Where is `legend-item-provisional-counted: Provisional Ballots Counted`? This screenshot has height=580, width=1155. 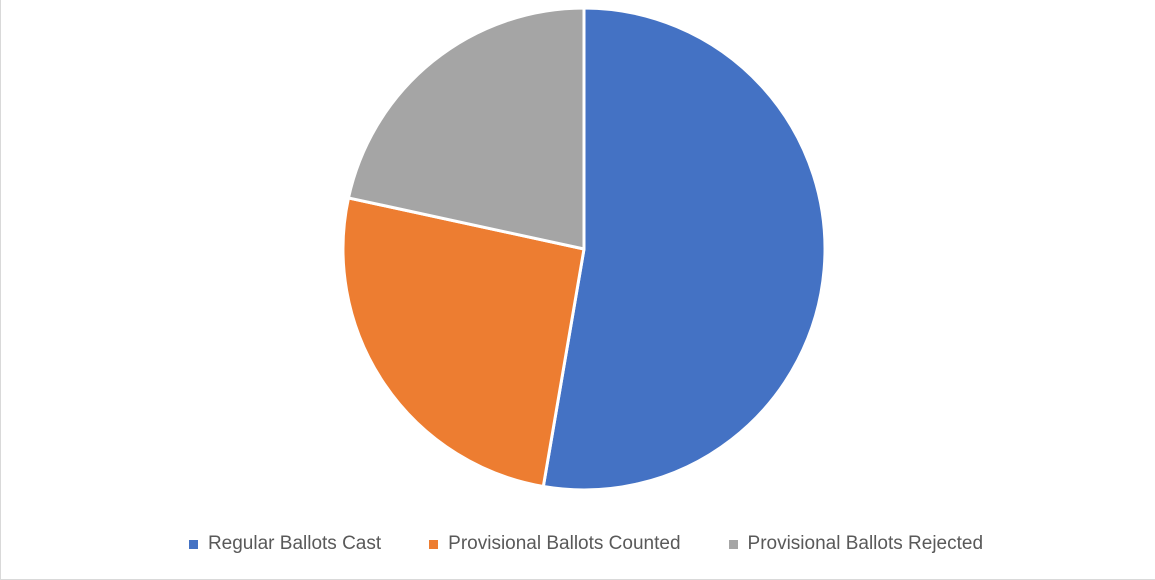
legend-item-provisional-counted: Provisional Ballots Counted is located at coordinates (555, 544).